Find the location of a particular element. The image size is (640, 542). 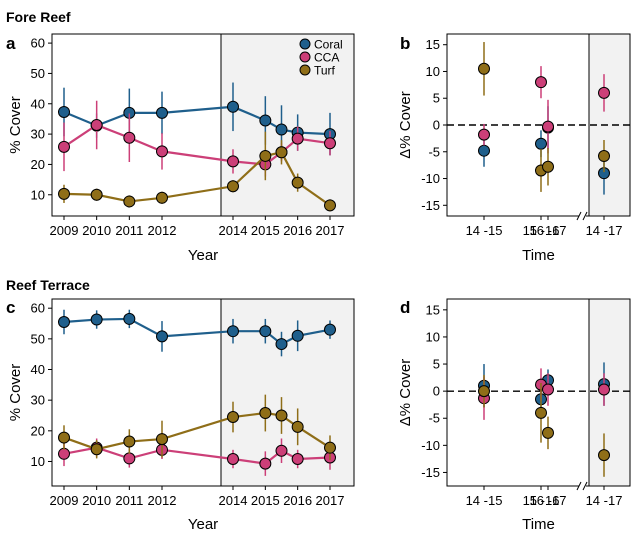

shaded-region is located at coordinates (287, 125).